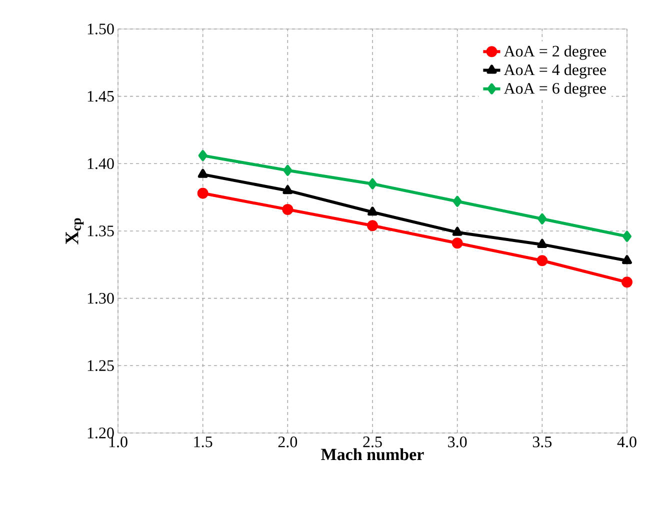  I want to click on x-tick-label: 3.5, so click(542, 442).